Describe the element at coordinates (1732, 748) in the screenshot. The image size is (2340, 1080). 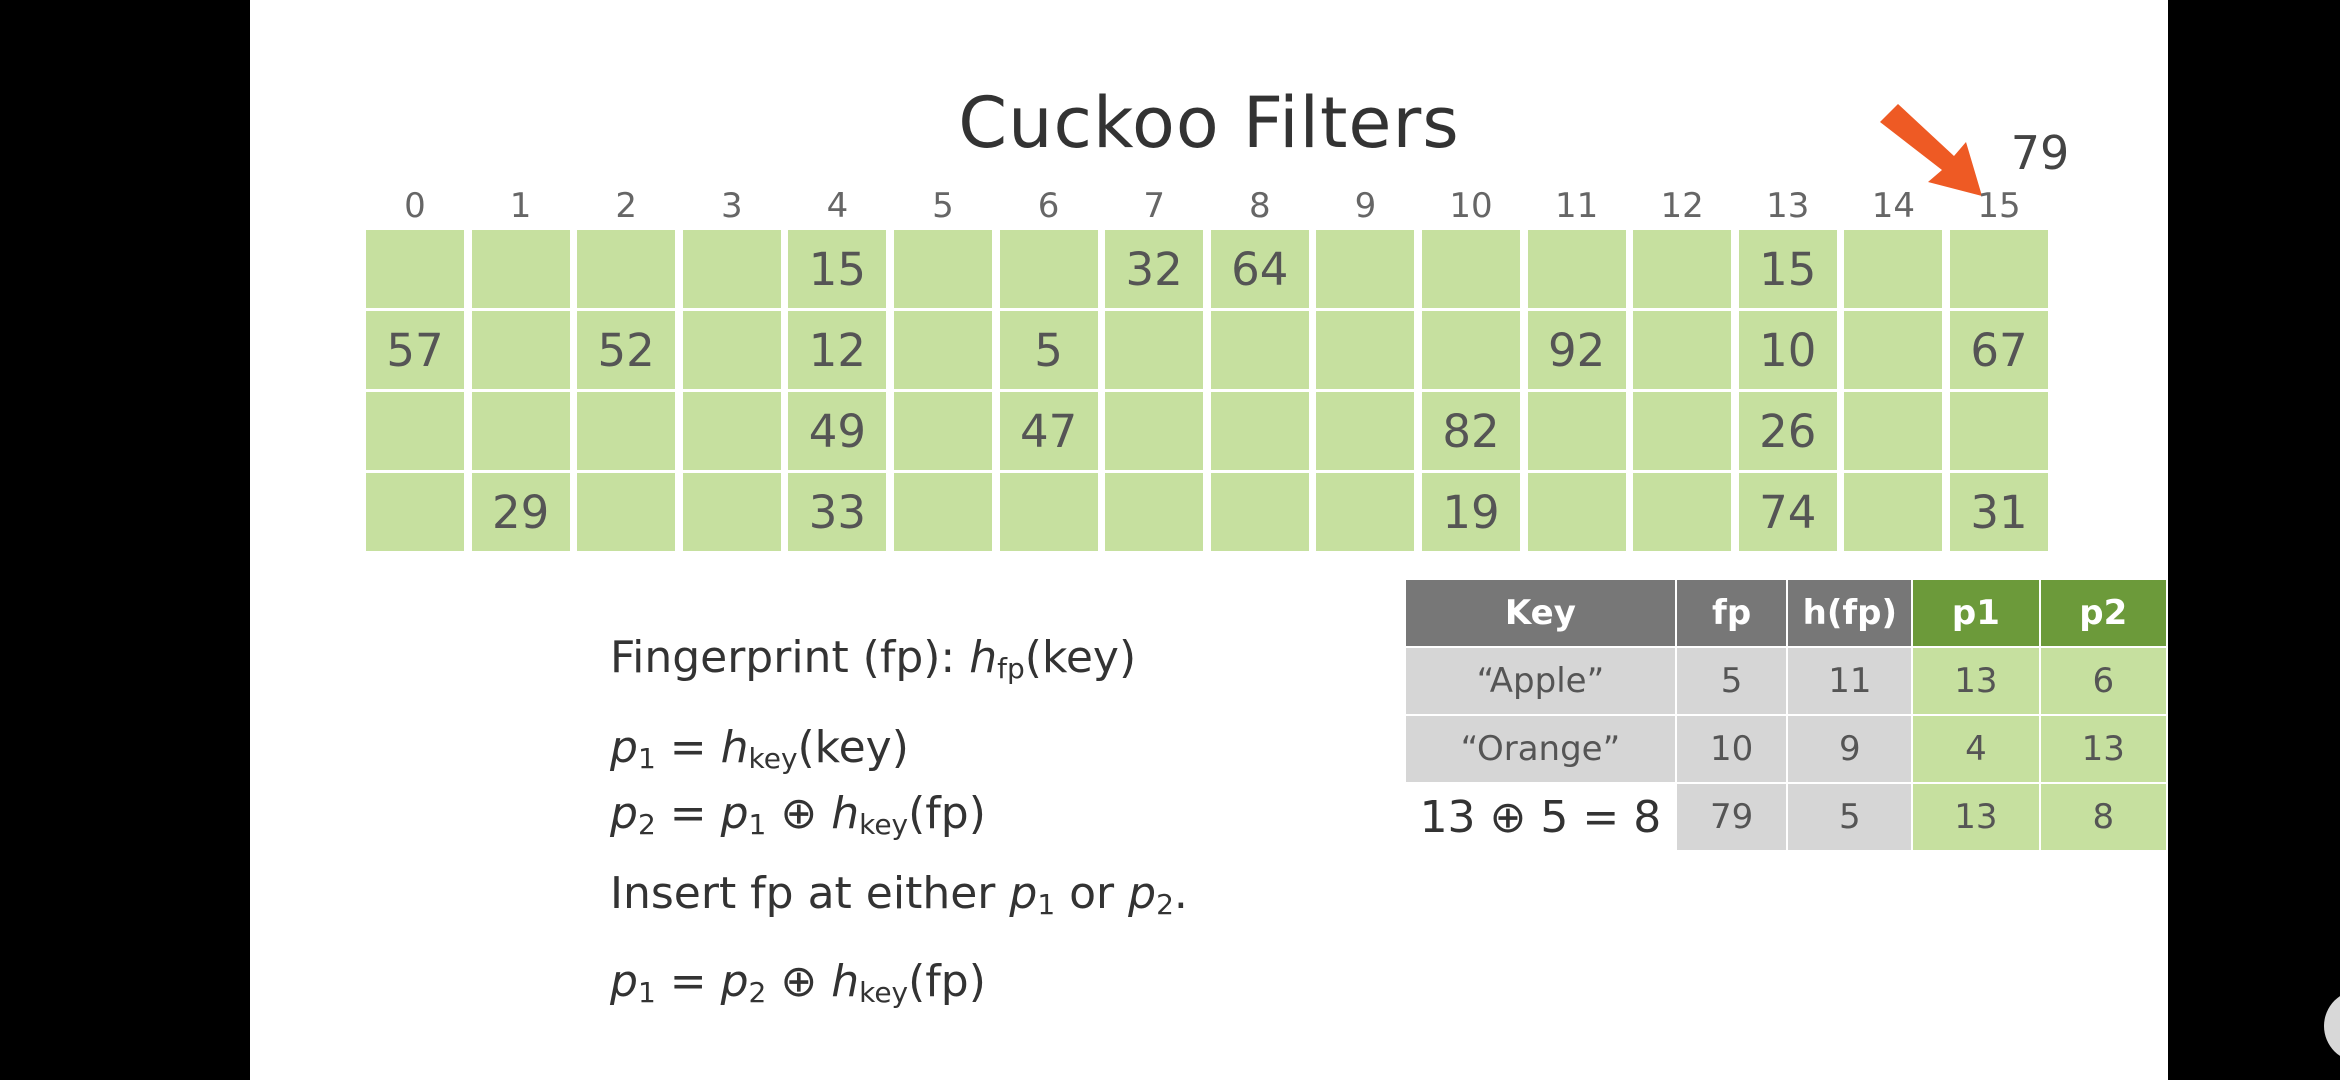
I see `cell-fp: 10` at that location.